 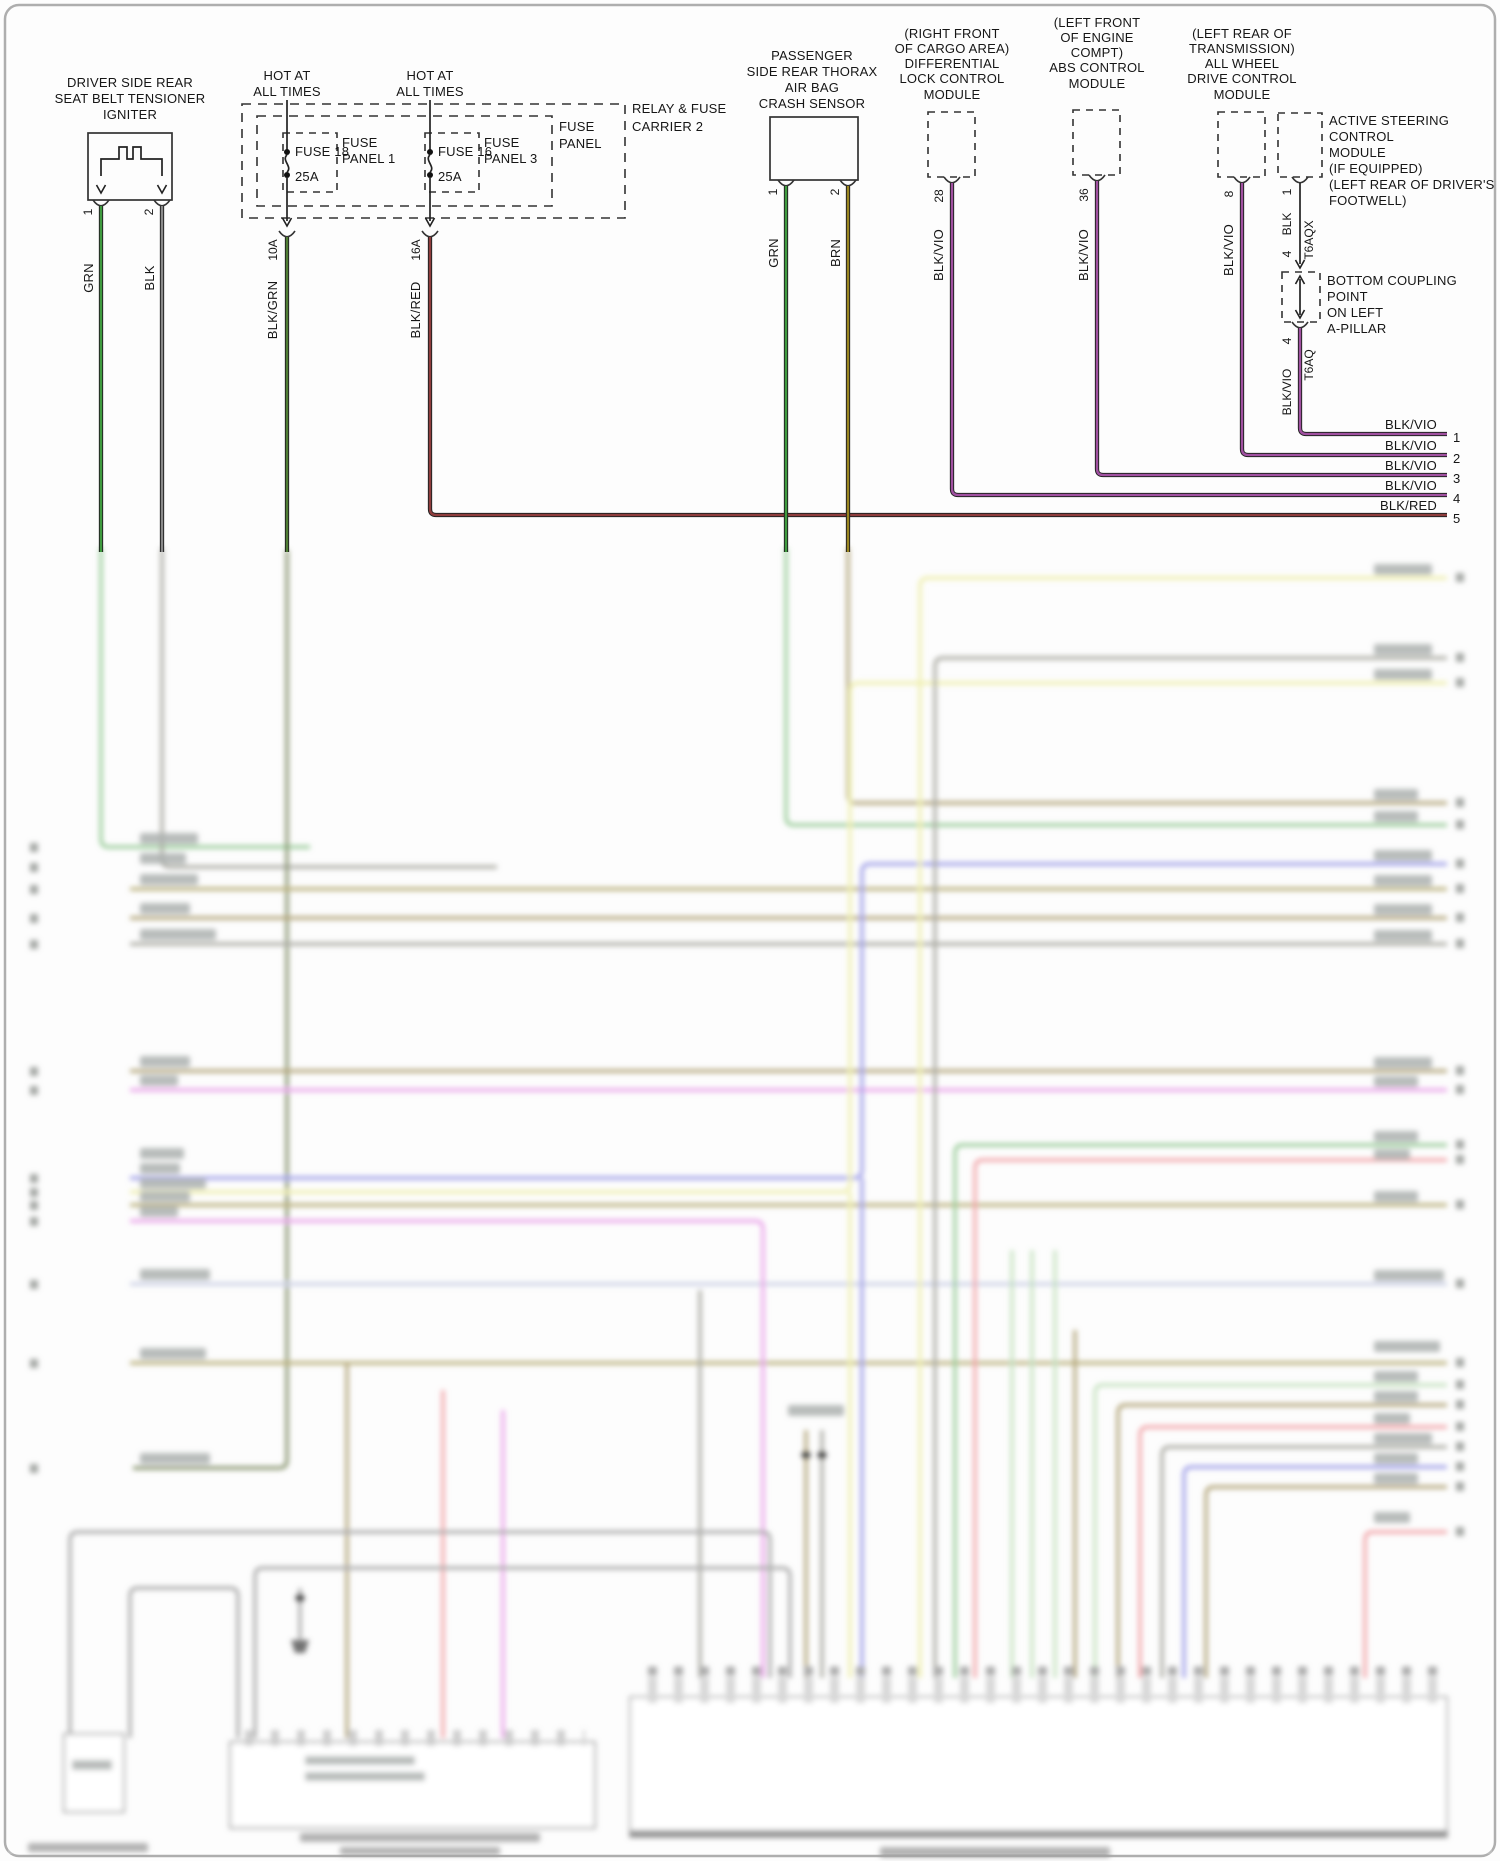 What do you see at coordinates (1408, 505) in the screenshot?
I see `bus-wire-label: BLK/RED` at bounding box center [1408, 505].